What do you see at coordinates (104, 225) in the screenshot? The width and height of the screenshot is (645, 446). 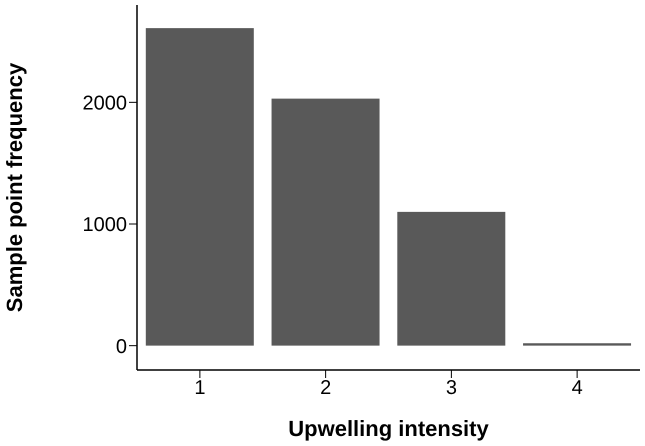 I see `y-tick-label: 1000` at bounding box center [104, 225].